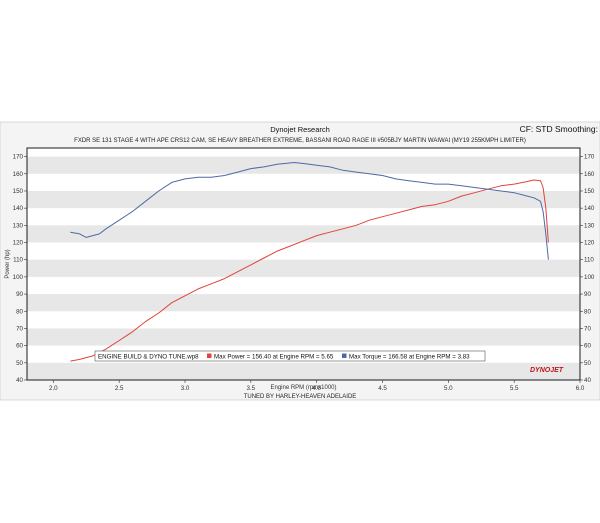 This screenshot has width=600, height=523. I want to click on x-tick-label: 3.5, so click(251, 388).